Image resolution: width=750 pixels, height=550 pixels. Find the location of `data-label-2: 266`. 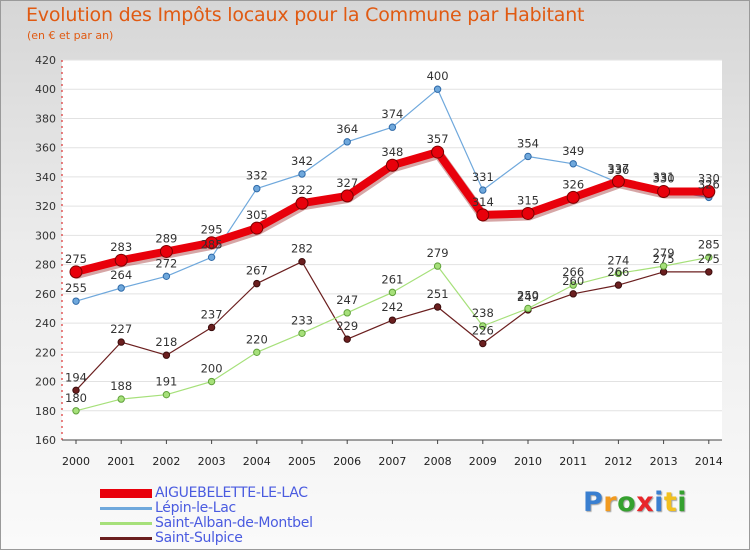

data-label-2: 266 is located at coordinates (573, 272).